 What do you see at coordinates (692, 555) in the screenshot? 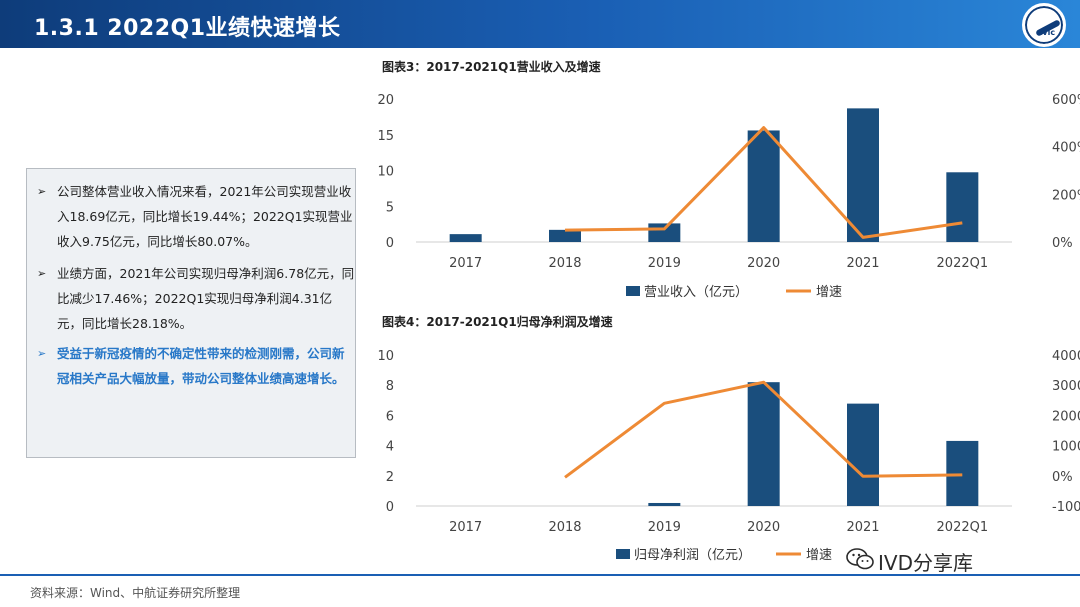
I see `legend-label-bar: 归母净利润（亿元）` at bounding box center [692, 555].